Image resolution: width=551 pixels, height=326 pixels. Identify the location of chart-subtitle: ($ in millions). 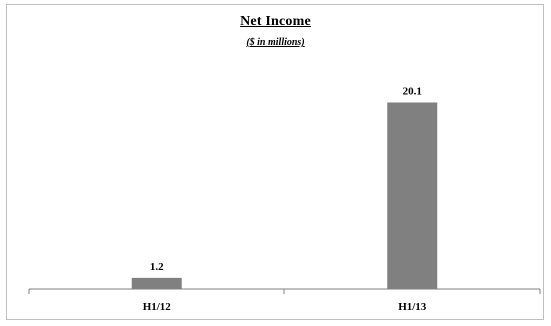
(275, 42).